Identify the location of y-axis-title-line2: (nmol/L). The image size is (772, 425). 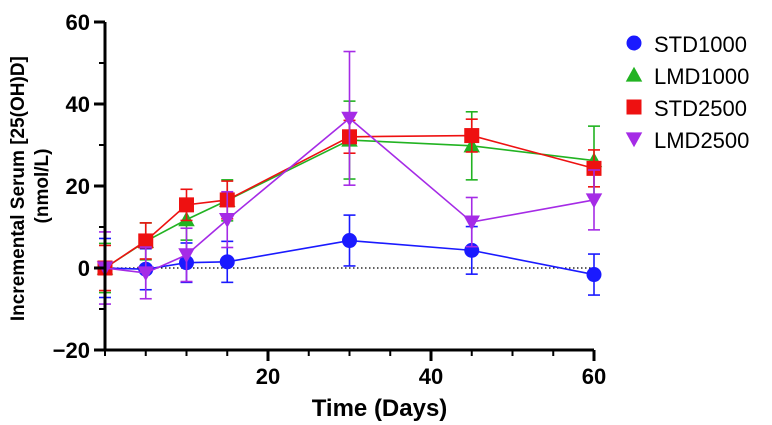
(42, 186).